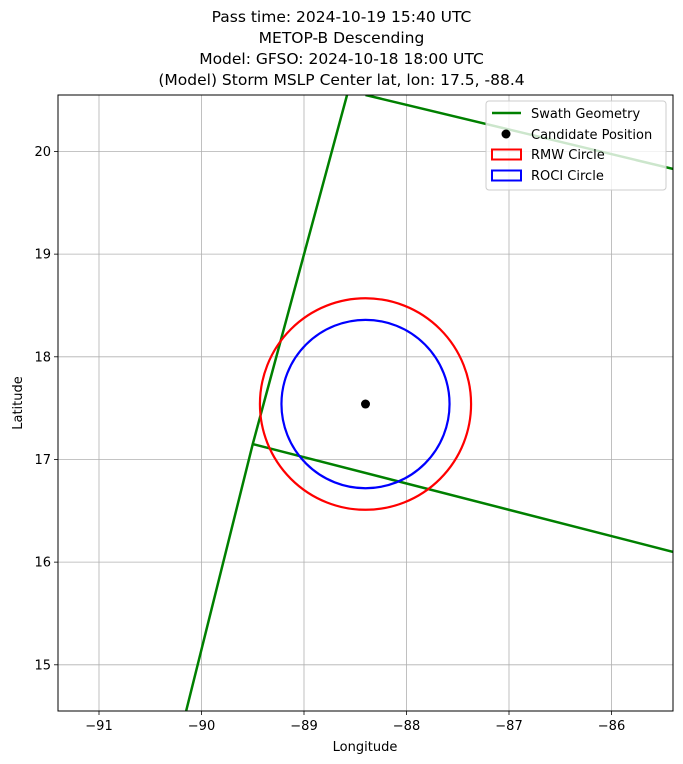 The height and width of the screenshot is (764, 683). Describe the element at coordinates (341, 59) in the screenshot. I see `chart-title-line-3: Model: GFSO: 2024-10-18 18:00 UTC` at that location.